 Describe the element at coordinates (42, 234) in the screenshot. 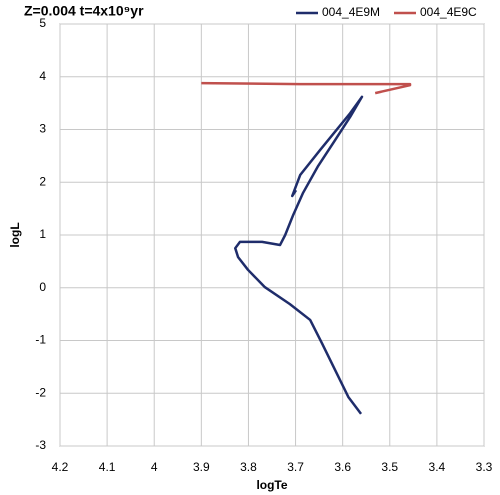

I see `y-tick-label: 1` at that location.